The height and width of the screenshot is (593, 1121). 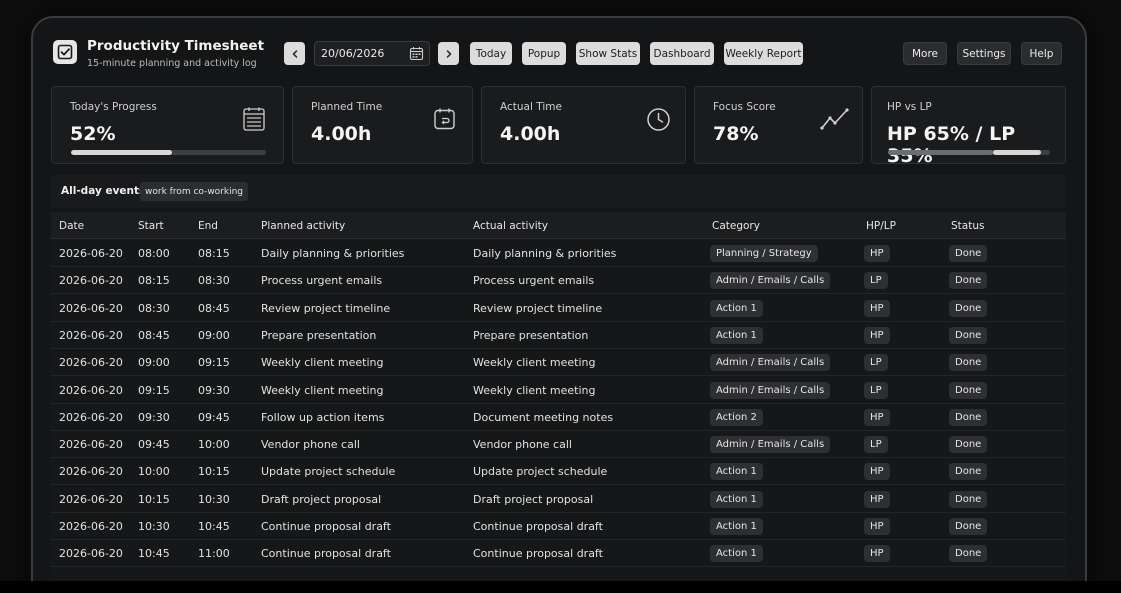 I want to click on popup-button: Popup, so click(x=544, y=53).